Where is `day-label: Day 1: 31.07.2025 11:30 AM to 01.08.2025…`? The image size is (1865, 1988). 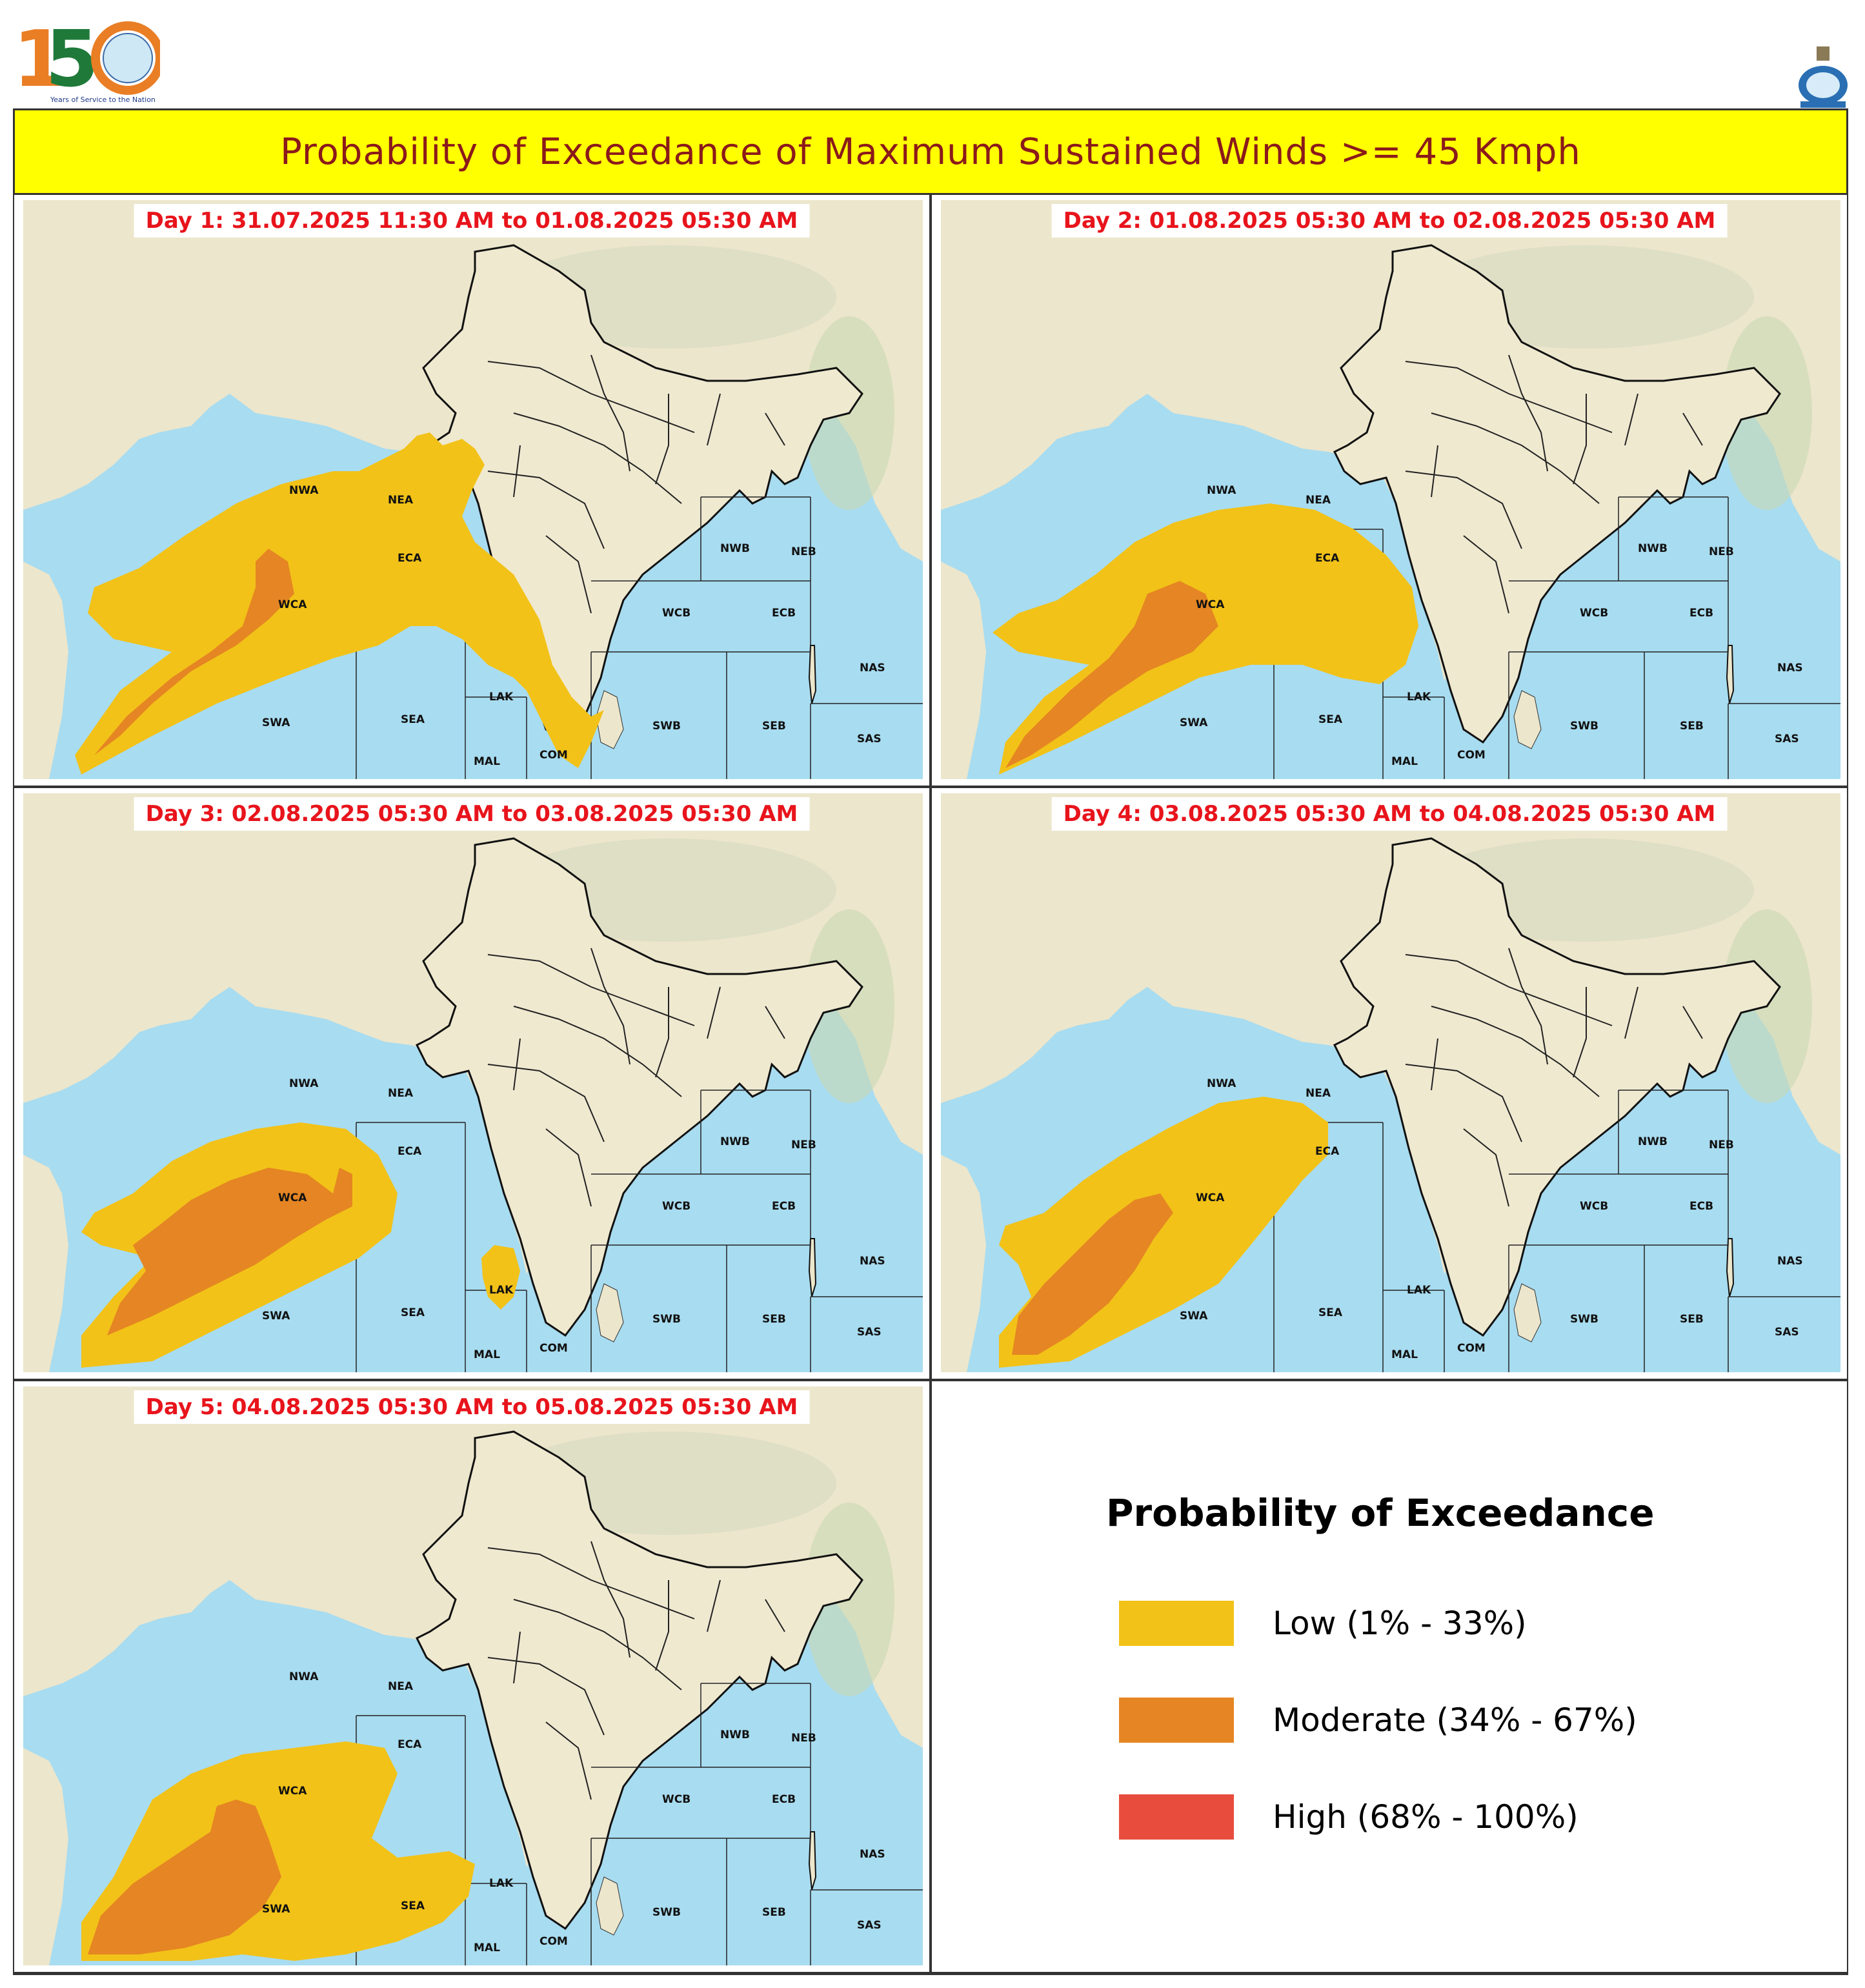 day-label: Day 1: 31.07.2025 11:30 AM to 01.08.2025… is located at coordinates (472, 221).